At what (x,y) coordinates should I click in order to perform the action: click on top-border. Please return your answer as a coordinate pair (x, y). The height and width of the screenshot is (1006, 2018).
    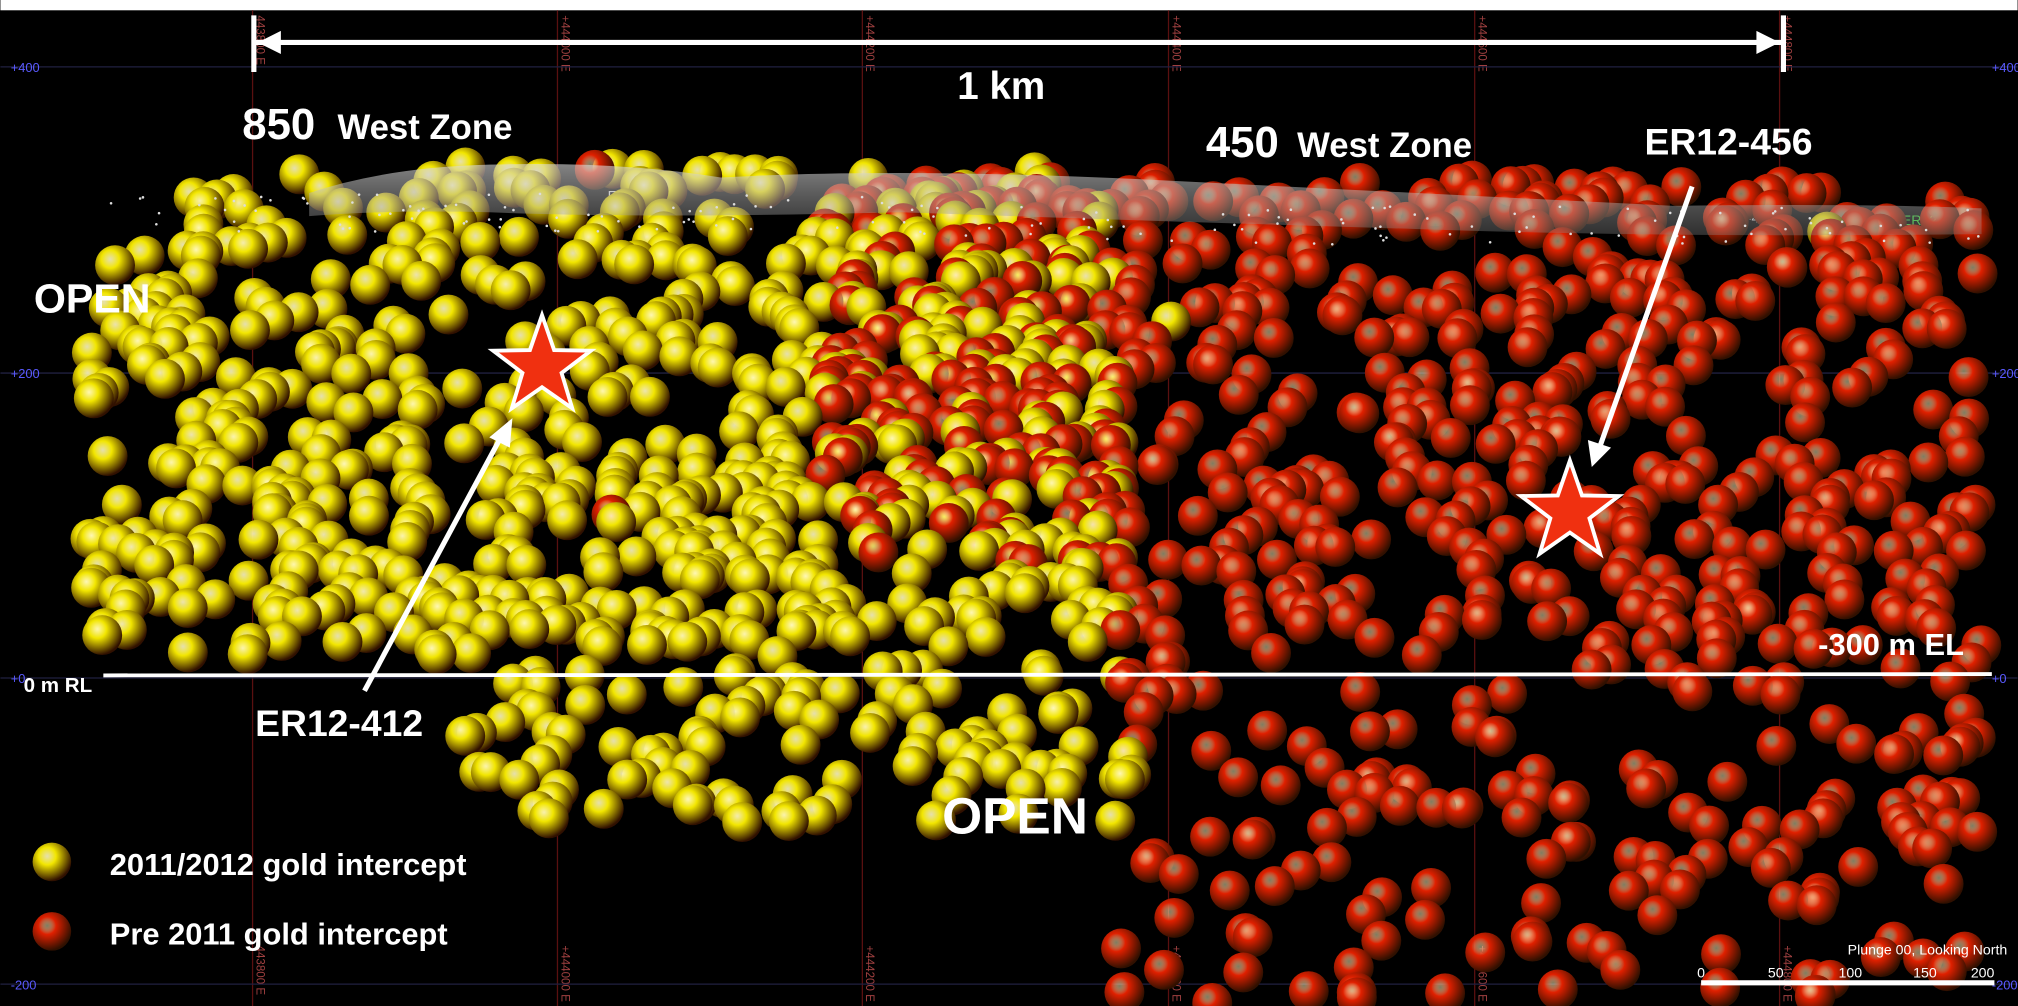
    Looking at the image, I should click on (1009, 5).